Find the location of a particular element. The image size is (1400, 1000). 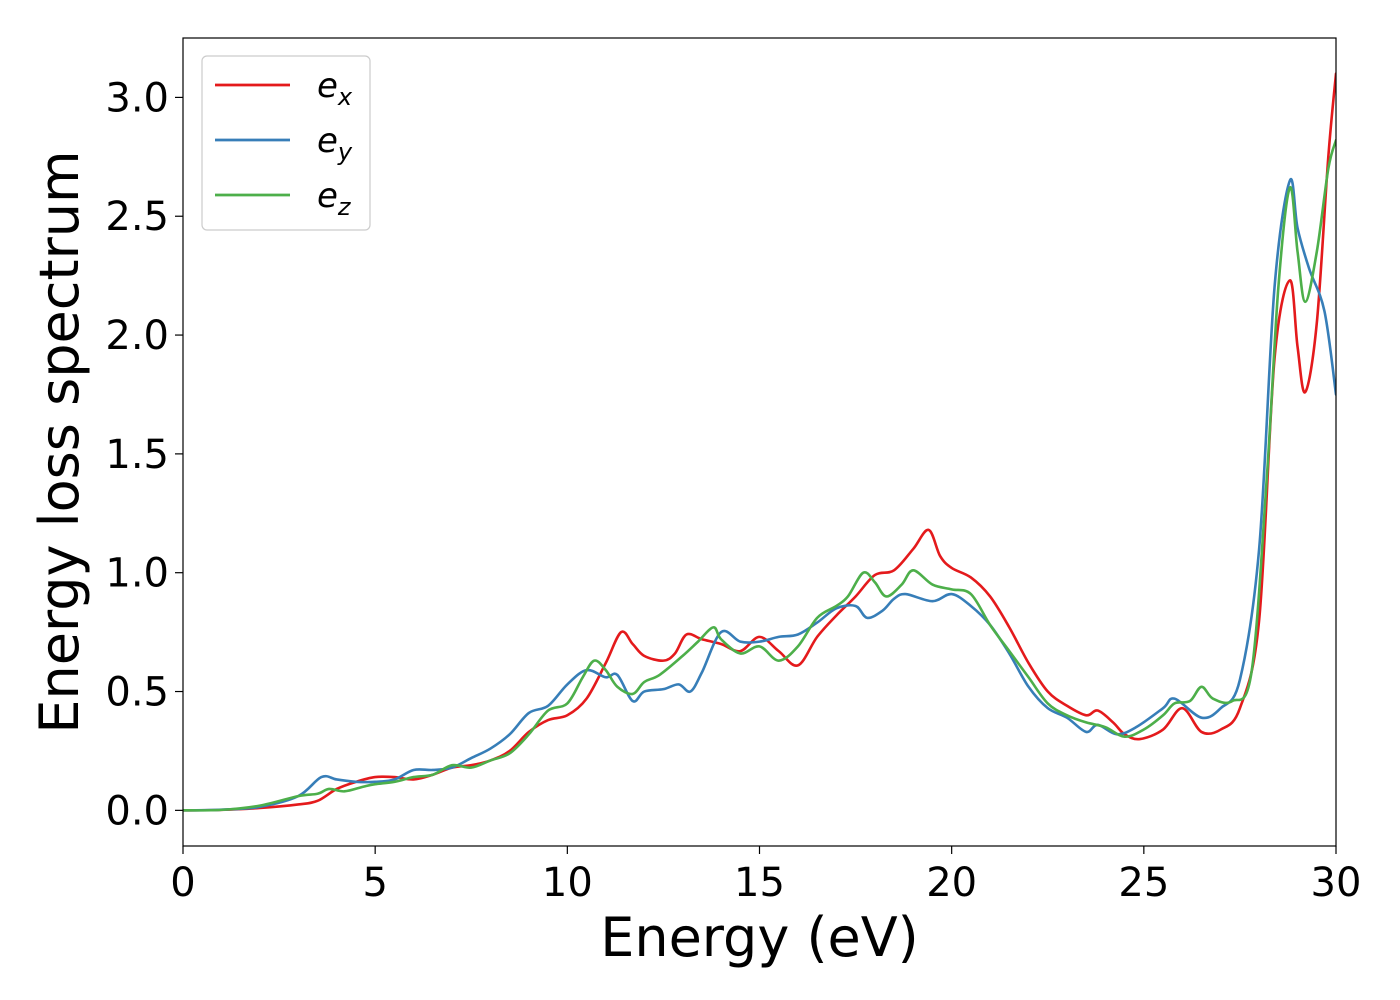

legend-label-ex: ex is located at coordinates (335, 88).